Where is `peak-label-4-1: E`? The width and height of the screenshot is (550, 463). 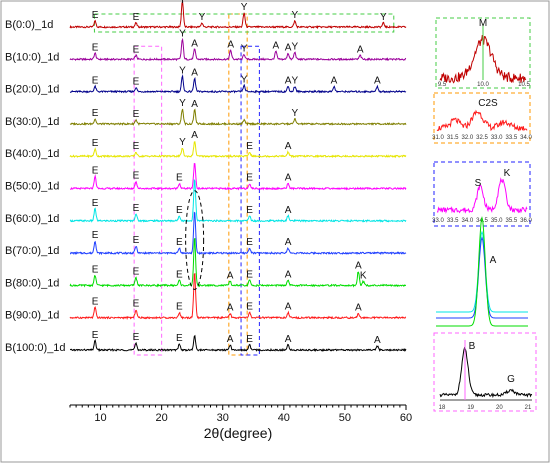
peak-label-4-1: E is located at coordinates (136, 146).